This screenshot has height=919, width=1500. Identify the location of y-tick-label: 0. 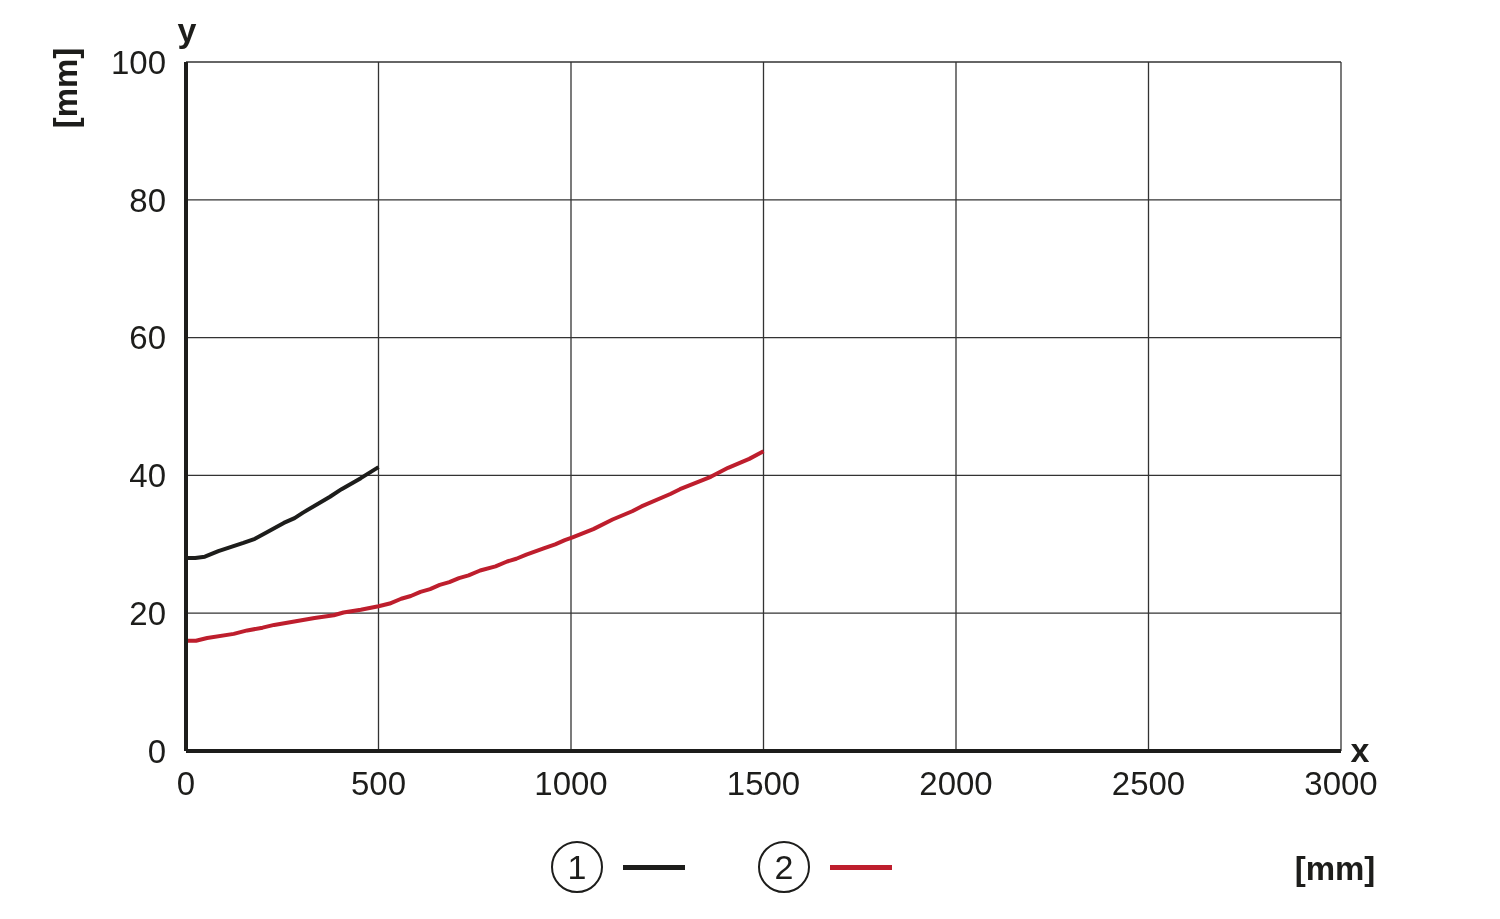
(156, 751).